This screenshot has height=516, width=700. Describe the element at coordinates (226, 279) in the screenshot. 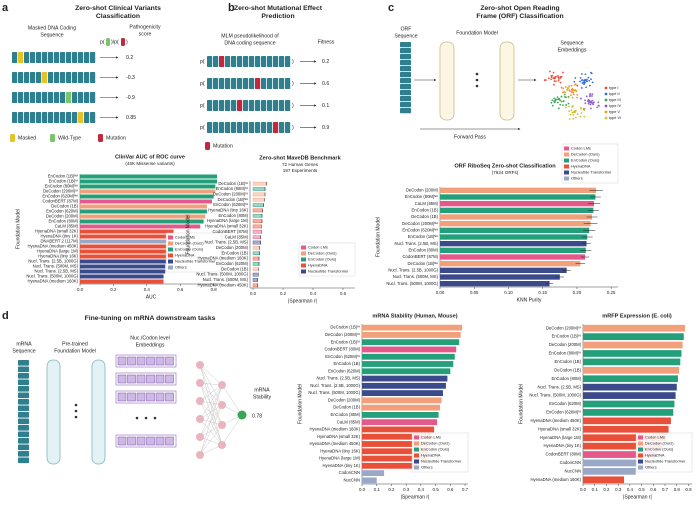

I see `y-tick-label: Nucl. Trans. (500M, MS)` at that location.